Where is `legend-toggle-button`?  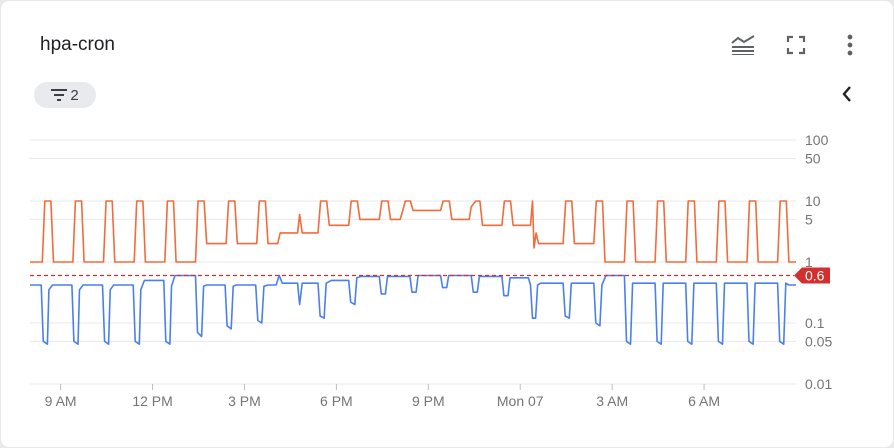
legend-toggle-button is located at coordinates (743, 45).